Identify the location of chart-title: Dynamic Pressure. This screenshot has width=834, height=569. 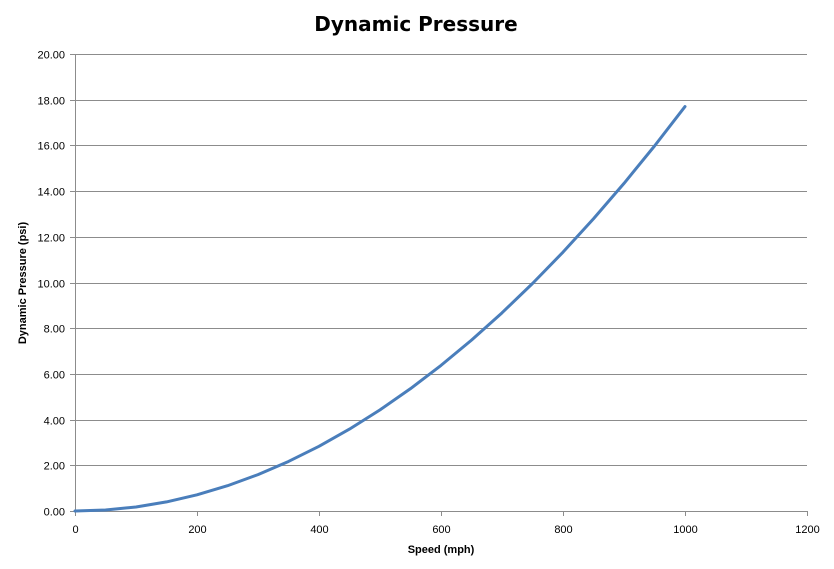
(415, 24).